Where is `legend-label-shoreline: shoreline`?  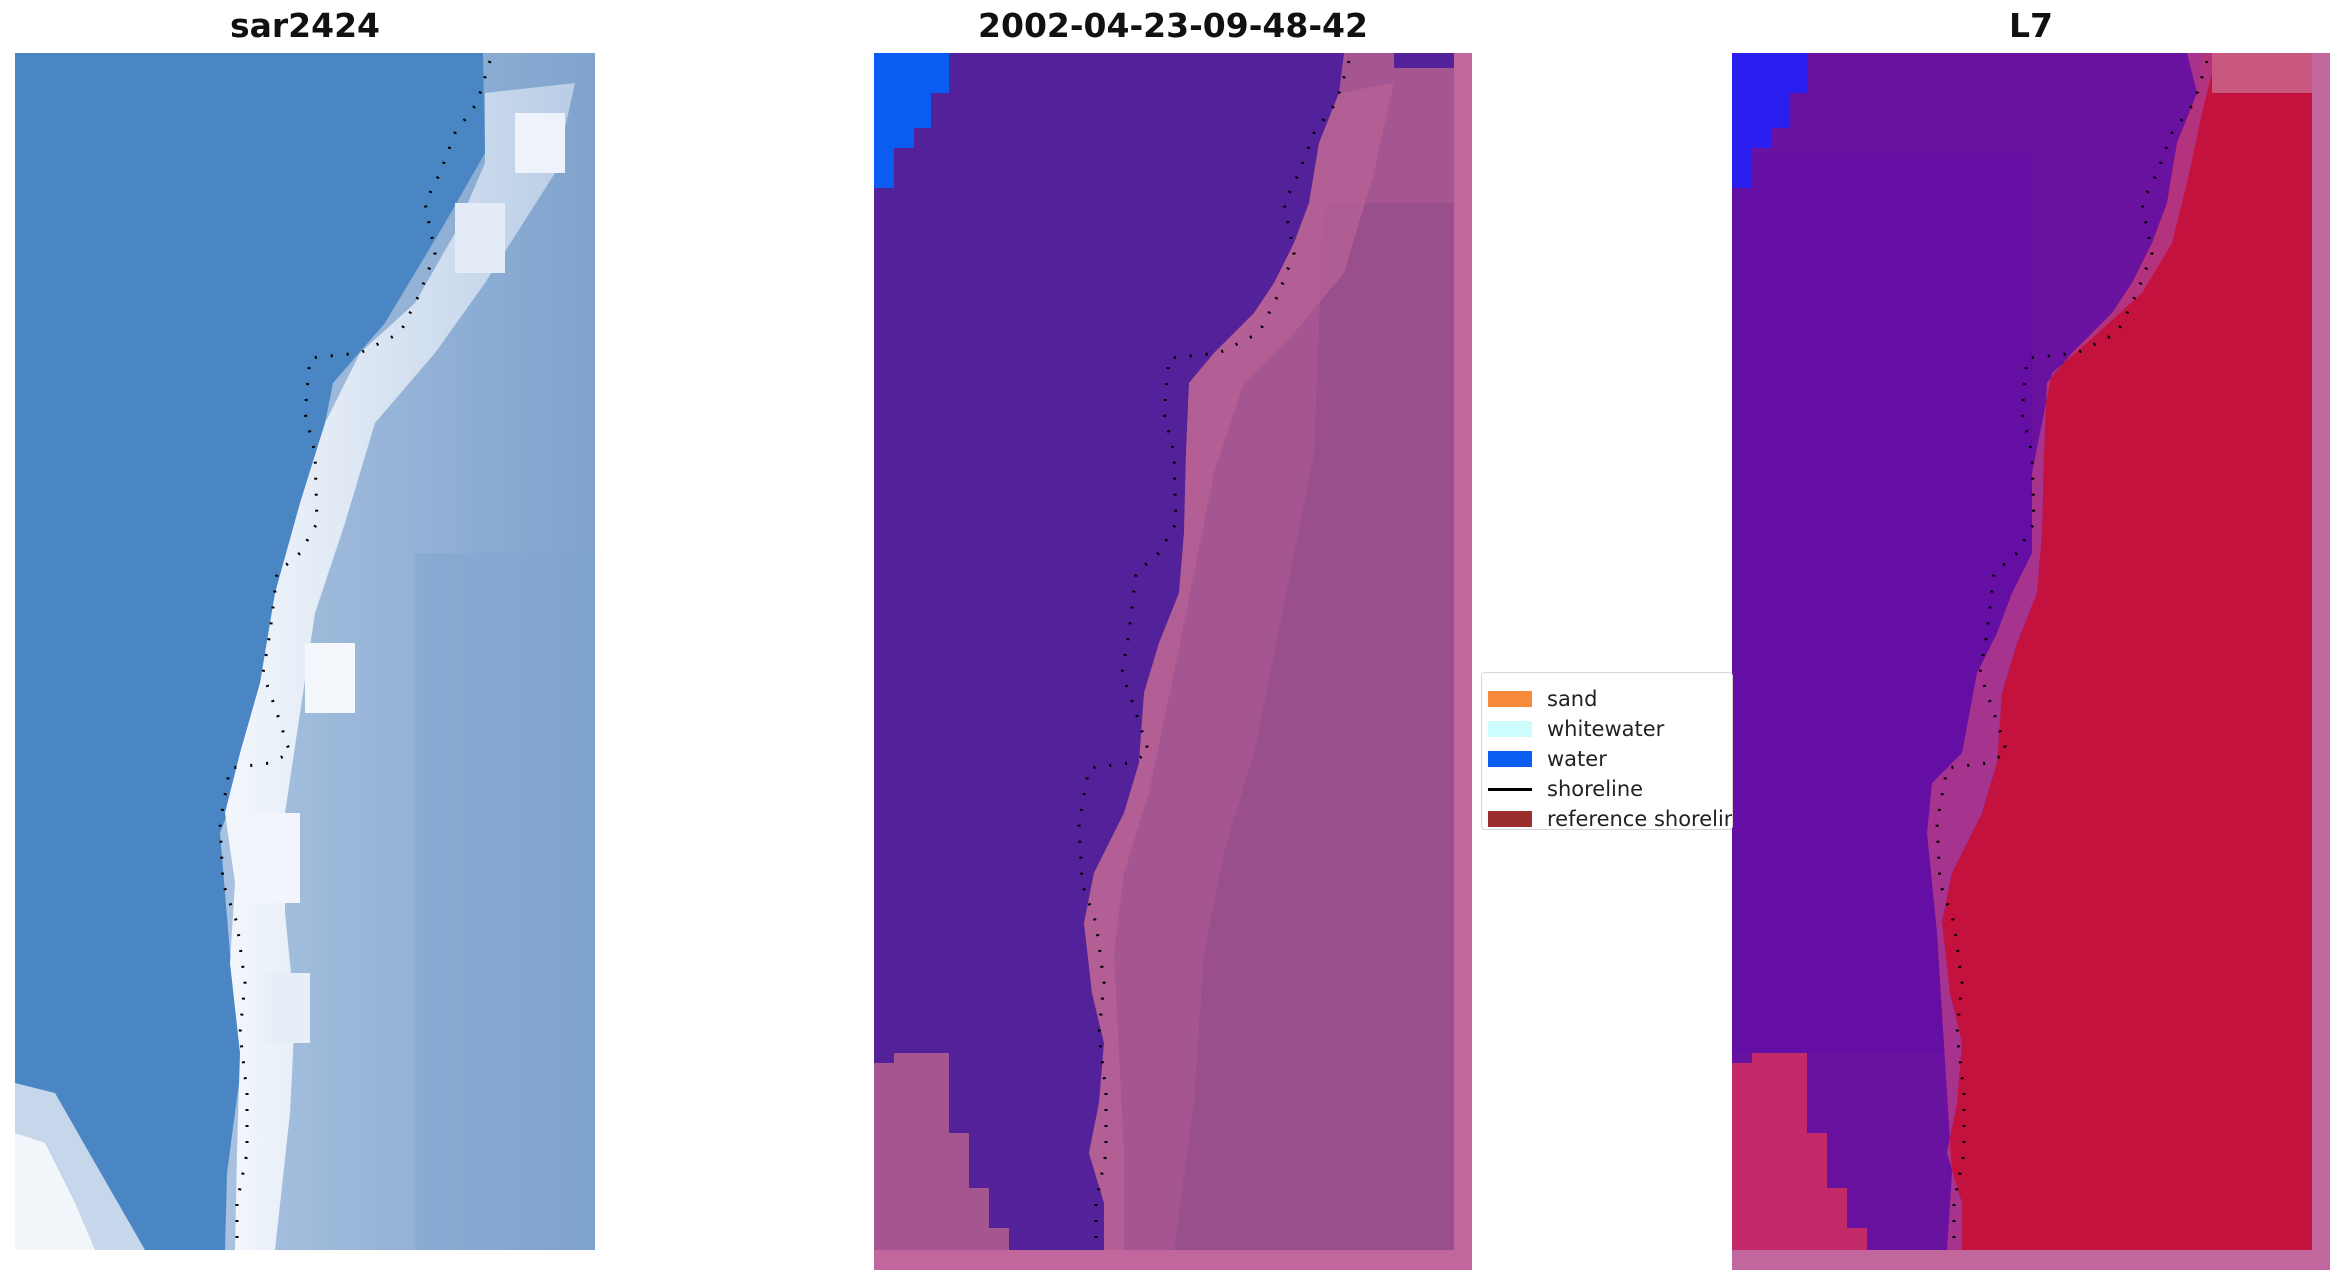
legend-label-shoreline: shoreline is located at coordinates (1595, 789).